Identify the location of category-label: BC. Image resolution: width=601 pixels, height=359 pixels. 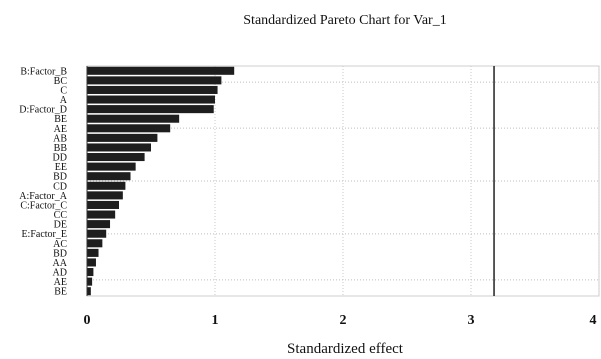
(61, 81).